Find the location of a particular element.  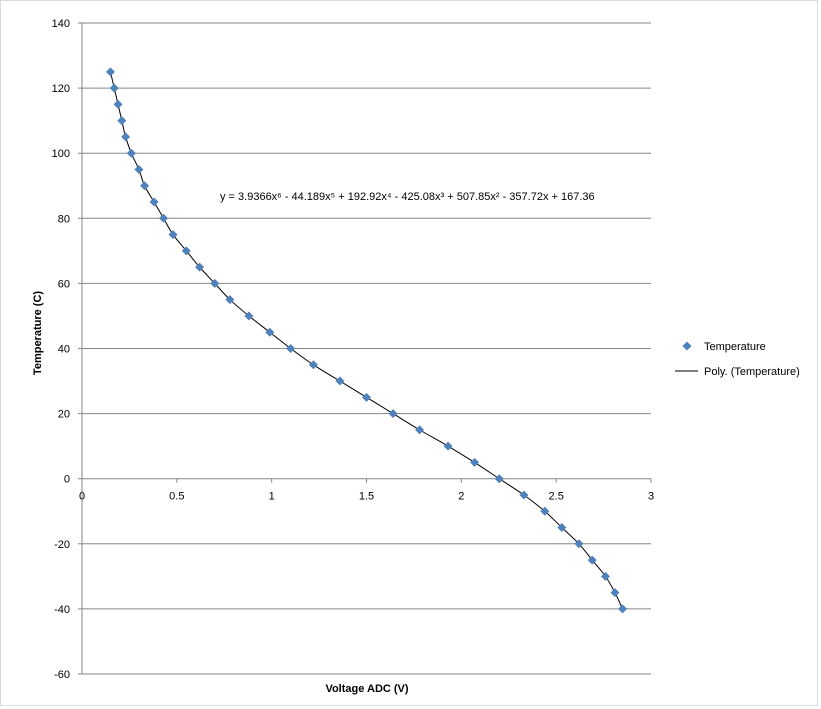

y-axis-title: Temperature (C) is located at coordinates (38, 333).